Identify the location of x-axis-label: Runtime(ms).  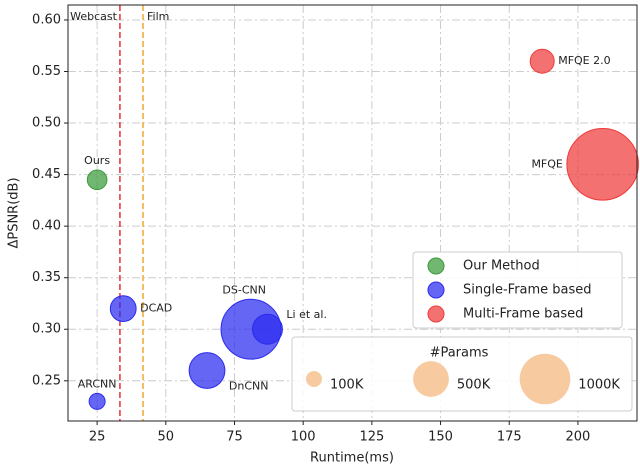
(352, 458).